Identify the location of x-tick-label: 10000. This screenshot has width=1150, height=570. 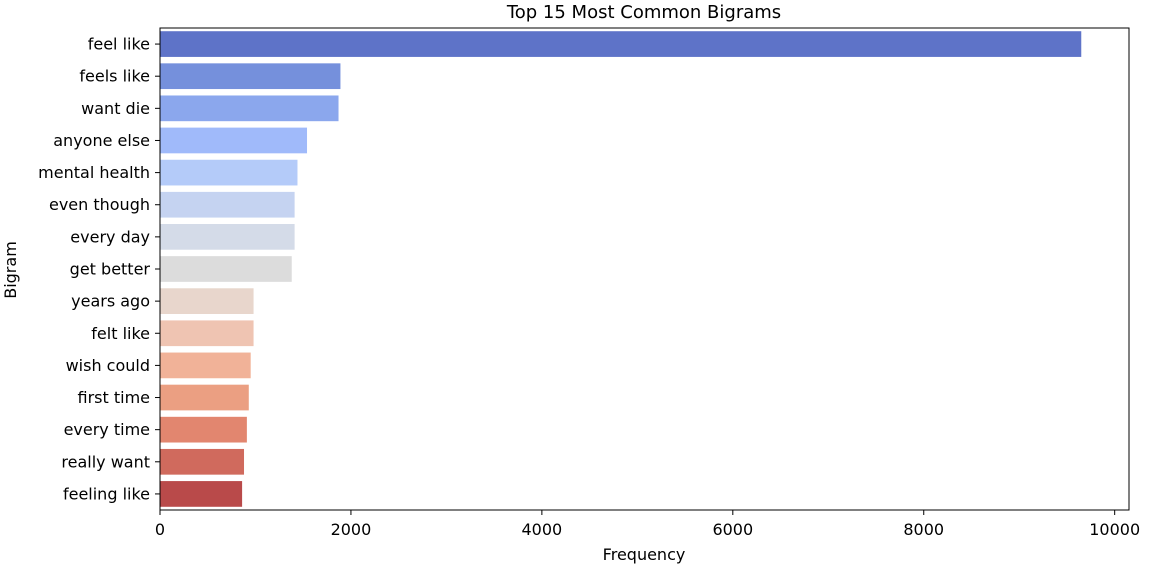
(1114, 529).